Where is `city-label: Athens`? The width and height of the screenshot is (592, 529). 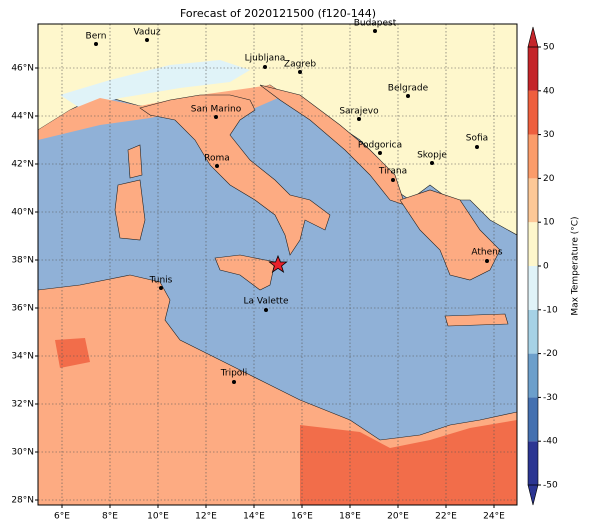 city-label: Athens is located at coordinates (486, 253).